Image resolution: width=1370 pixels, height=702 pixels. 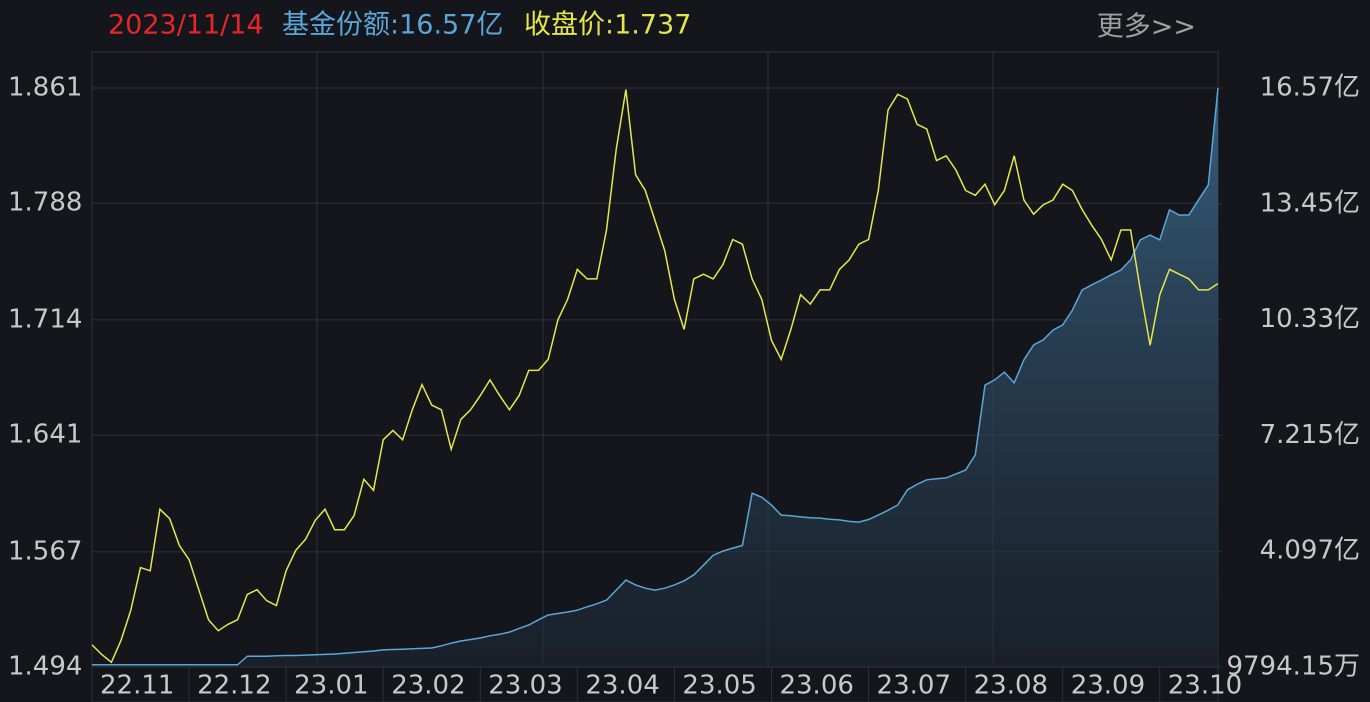 What do you see at coordinates (1293, 667) in the screenshot?
I see `y2-tick-label: 9794.15万` at bounding box center [1293, 667].